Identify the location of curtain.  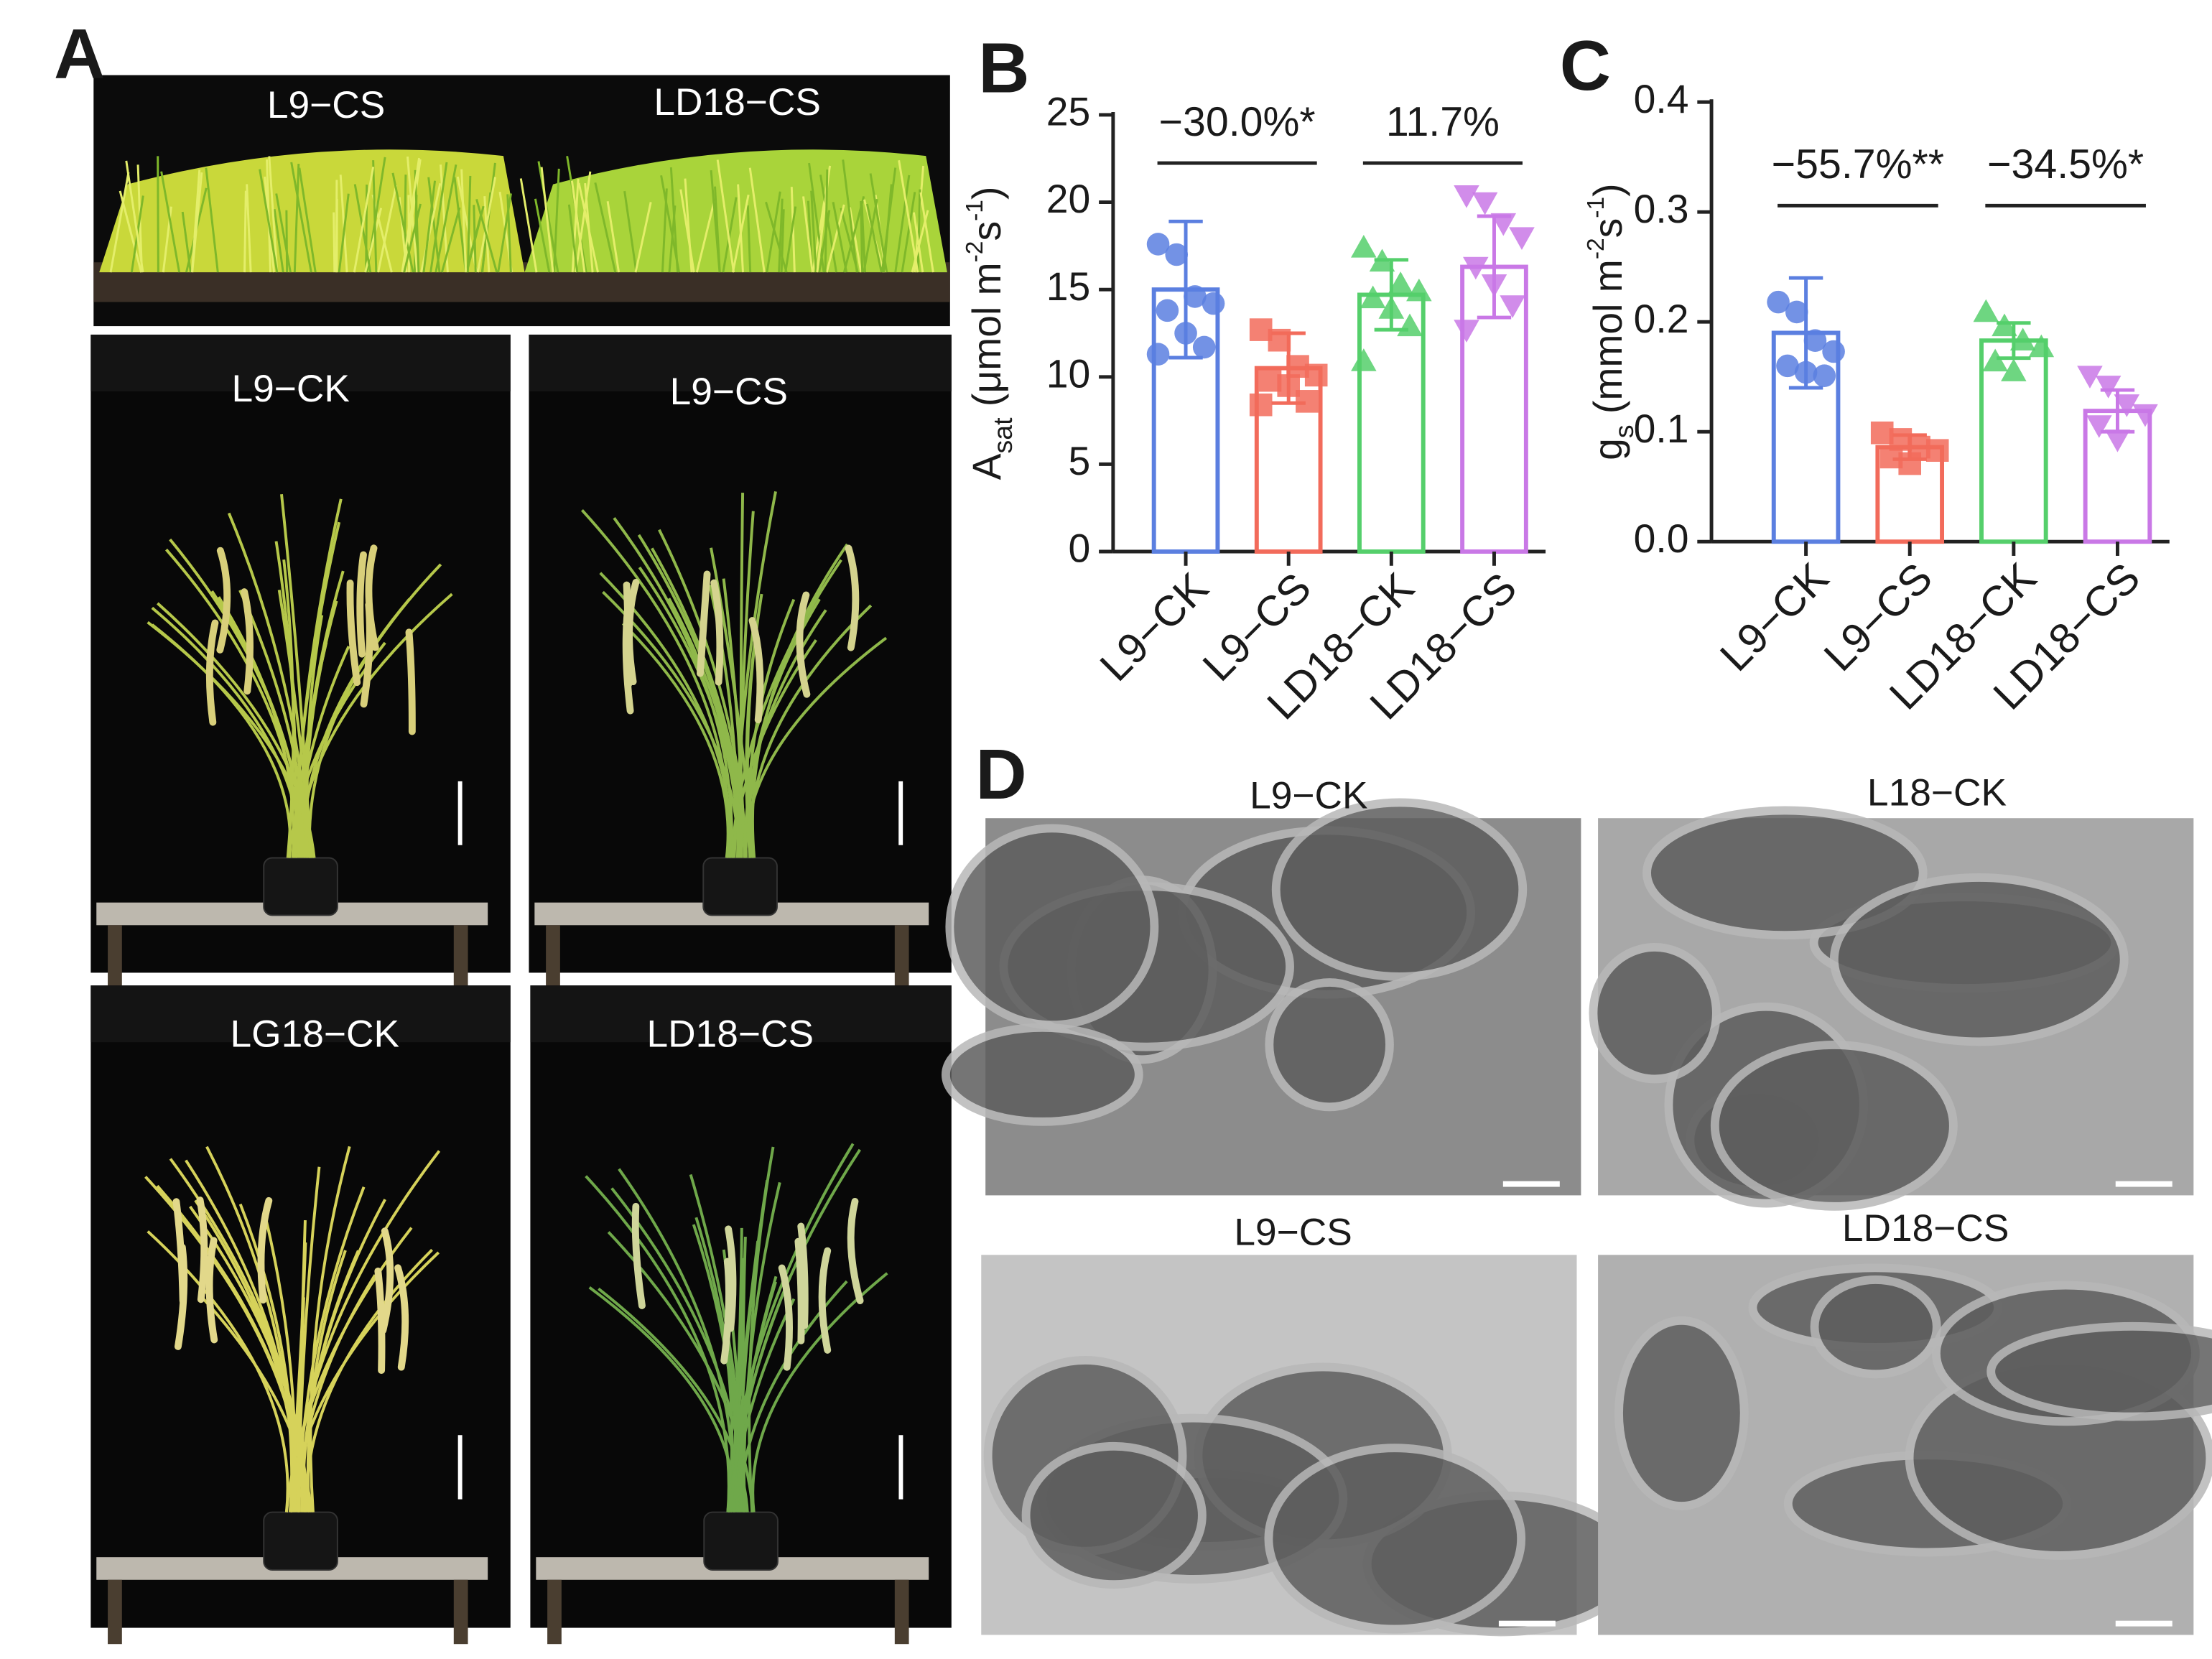
(300, 1014).